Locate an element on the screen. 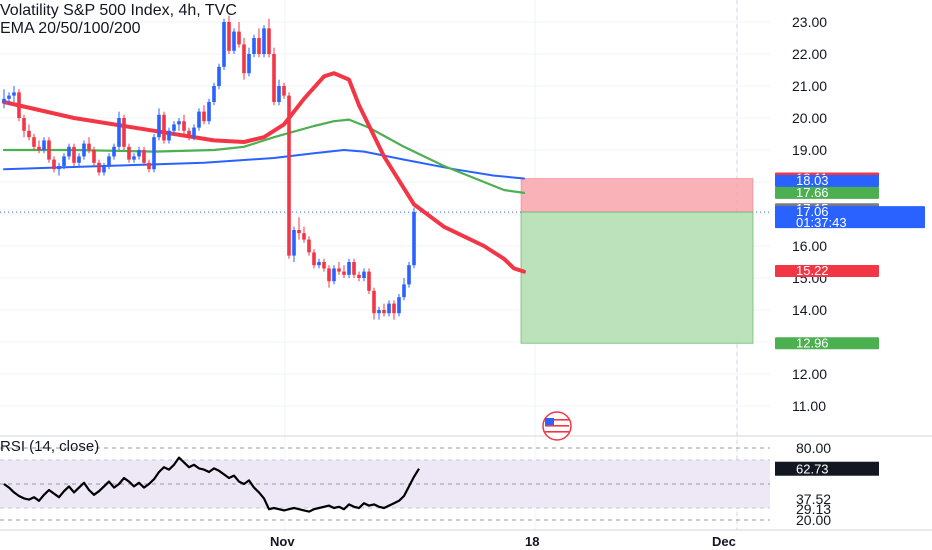  rsi-title: RSI (14, close) is located at coordinates (50, 446).